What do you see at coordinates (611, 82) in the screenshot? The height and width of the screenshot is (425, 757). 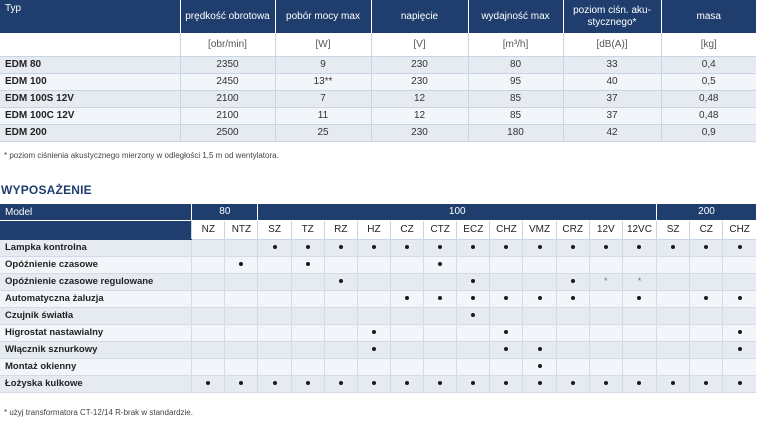 I see `spec-value-cell: 40` at bounding box center [611, 82].